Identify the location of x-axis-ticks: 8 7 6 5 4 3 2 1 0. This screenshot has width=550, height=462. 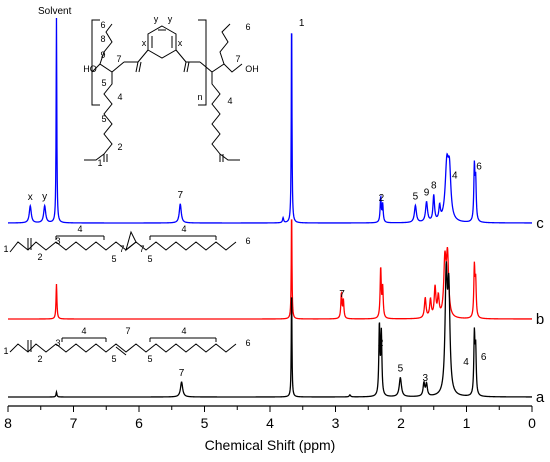
(270, 418).